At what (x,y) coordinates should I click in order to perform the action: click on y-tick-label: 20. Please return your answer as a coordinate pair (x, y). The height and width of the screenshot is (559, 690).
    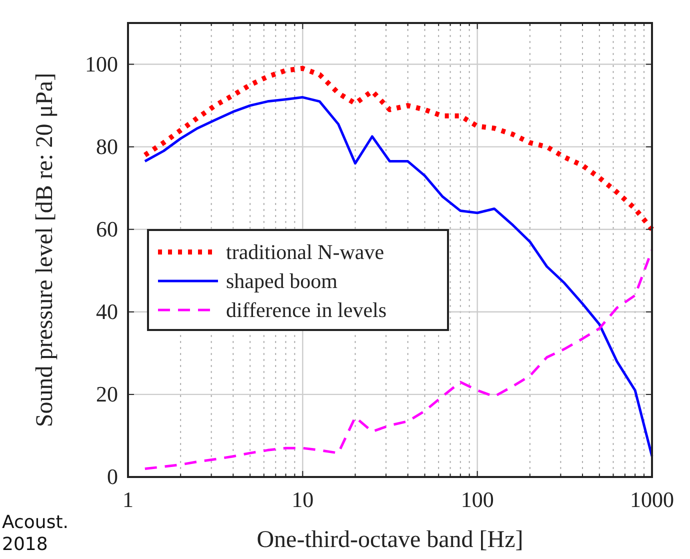
    Looking at the image, I should click on (107, 393).